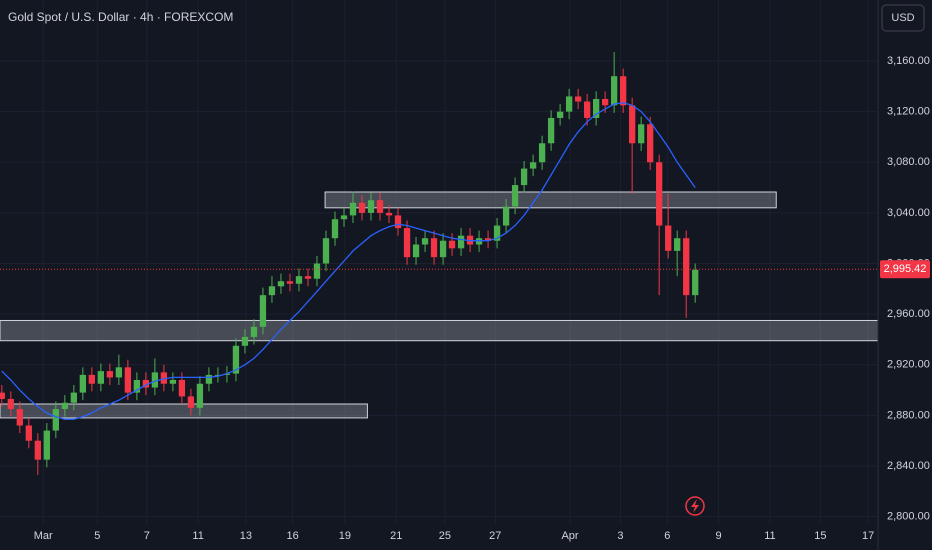 This screenshot has height=550, width=932. What do you see at coordinates (246, 536) in the screenshot?
I see `x-tick-label: 13` at bounding box center [246, 536].